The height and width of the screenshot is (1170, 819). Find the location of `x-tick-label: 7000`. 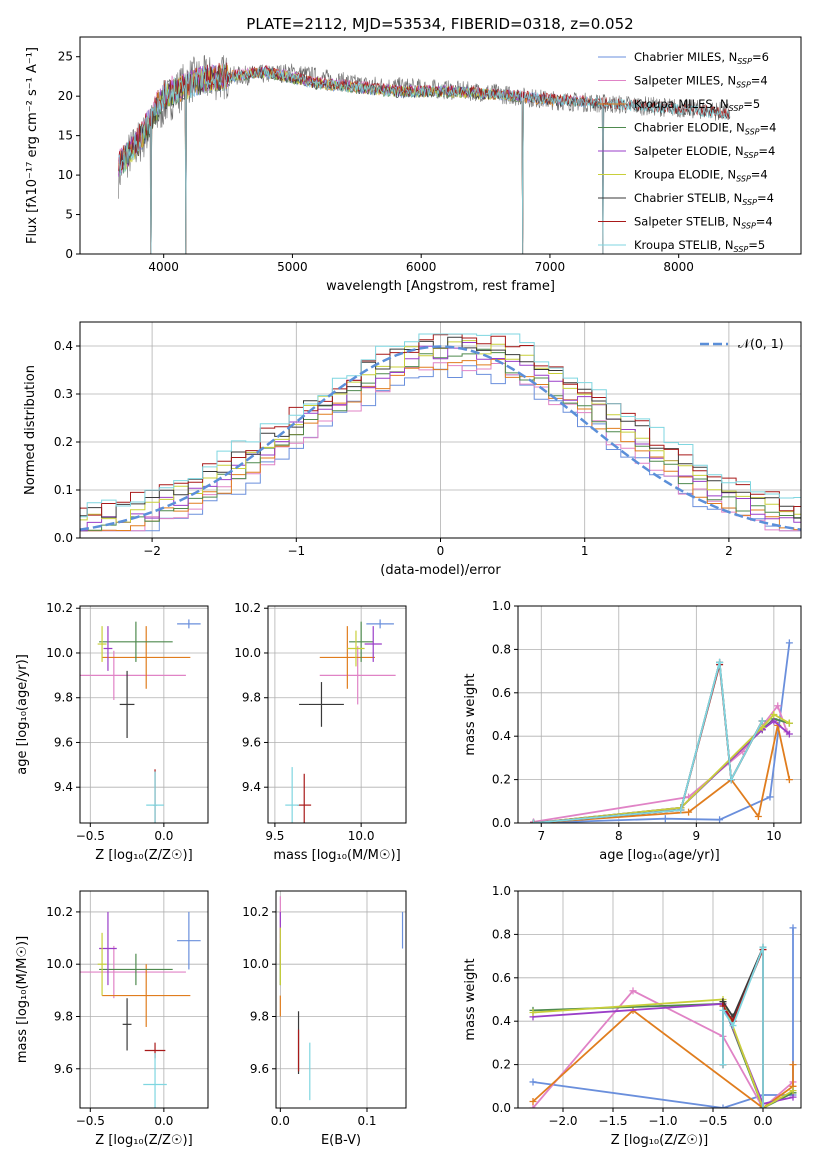

x-tick-label: 7000 is located at coordinates (550, 267).